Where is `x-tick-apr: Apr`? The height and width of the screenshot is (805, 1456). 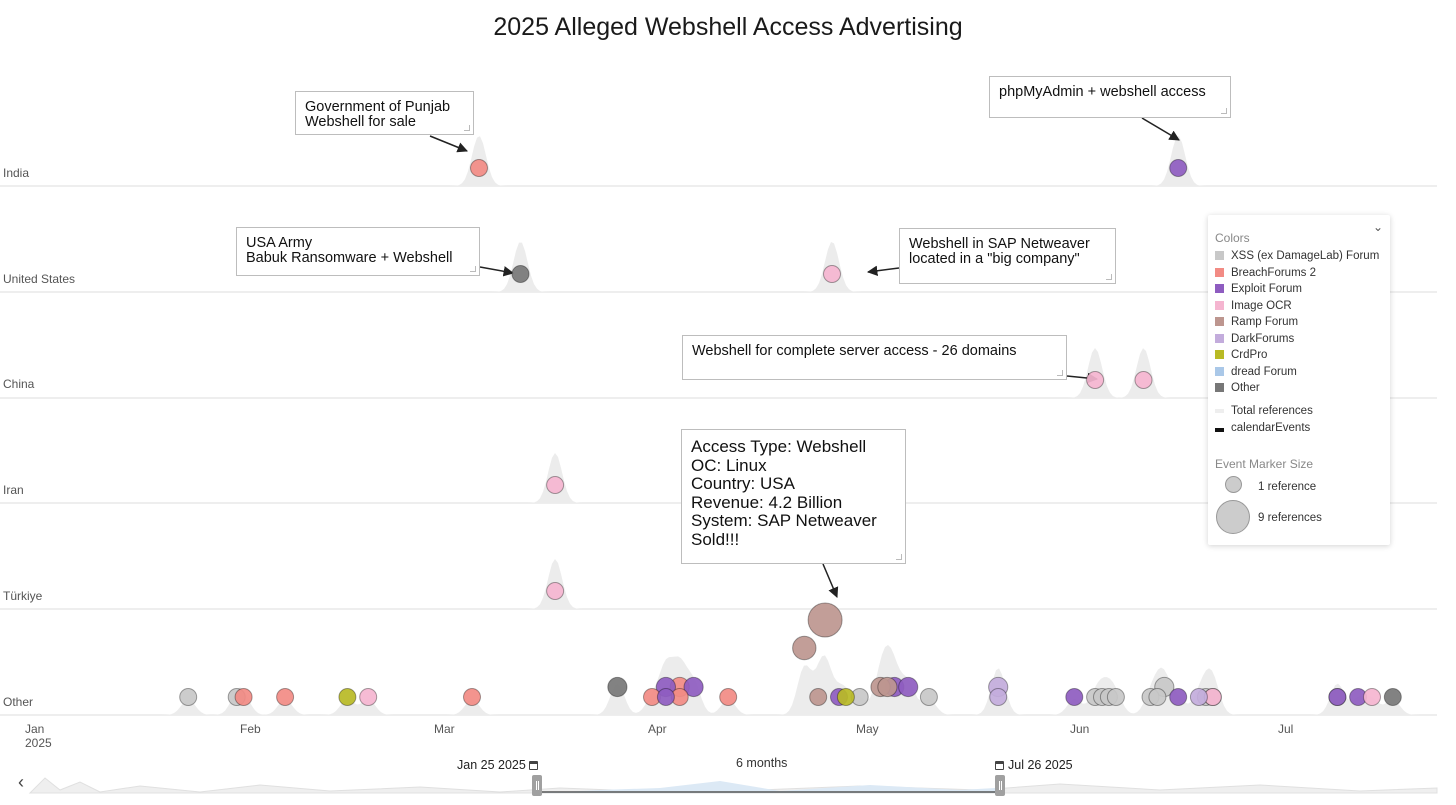 x-tick-apr: Apr is located at coordinates (657, 729).